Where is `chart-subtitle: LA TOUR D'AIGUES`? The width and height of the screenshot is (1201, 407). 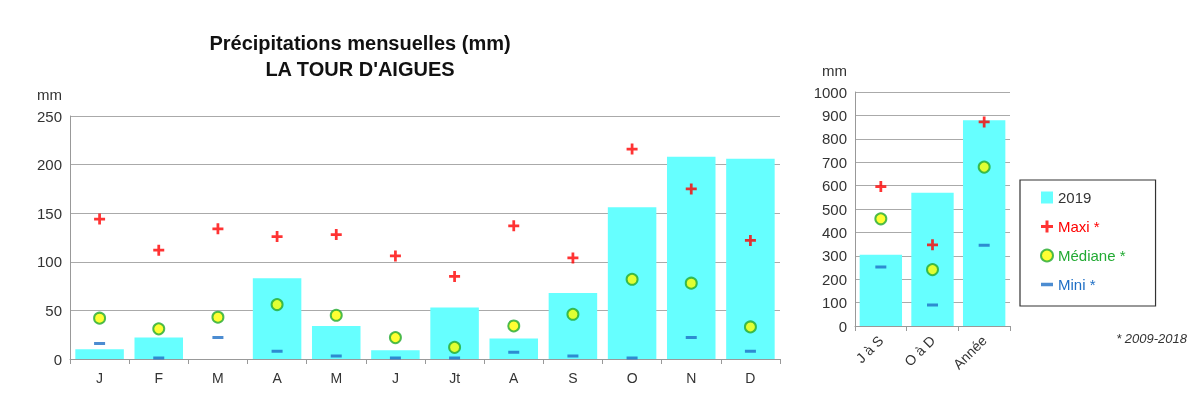
chart-subtitle: LA TOUR D'AIGUES is located at coordinates (360, 69).